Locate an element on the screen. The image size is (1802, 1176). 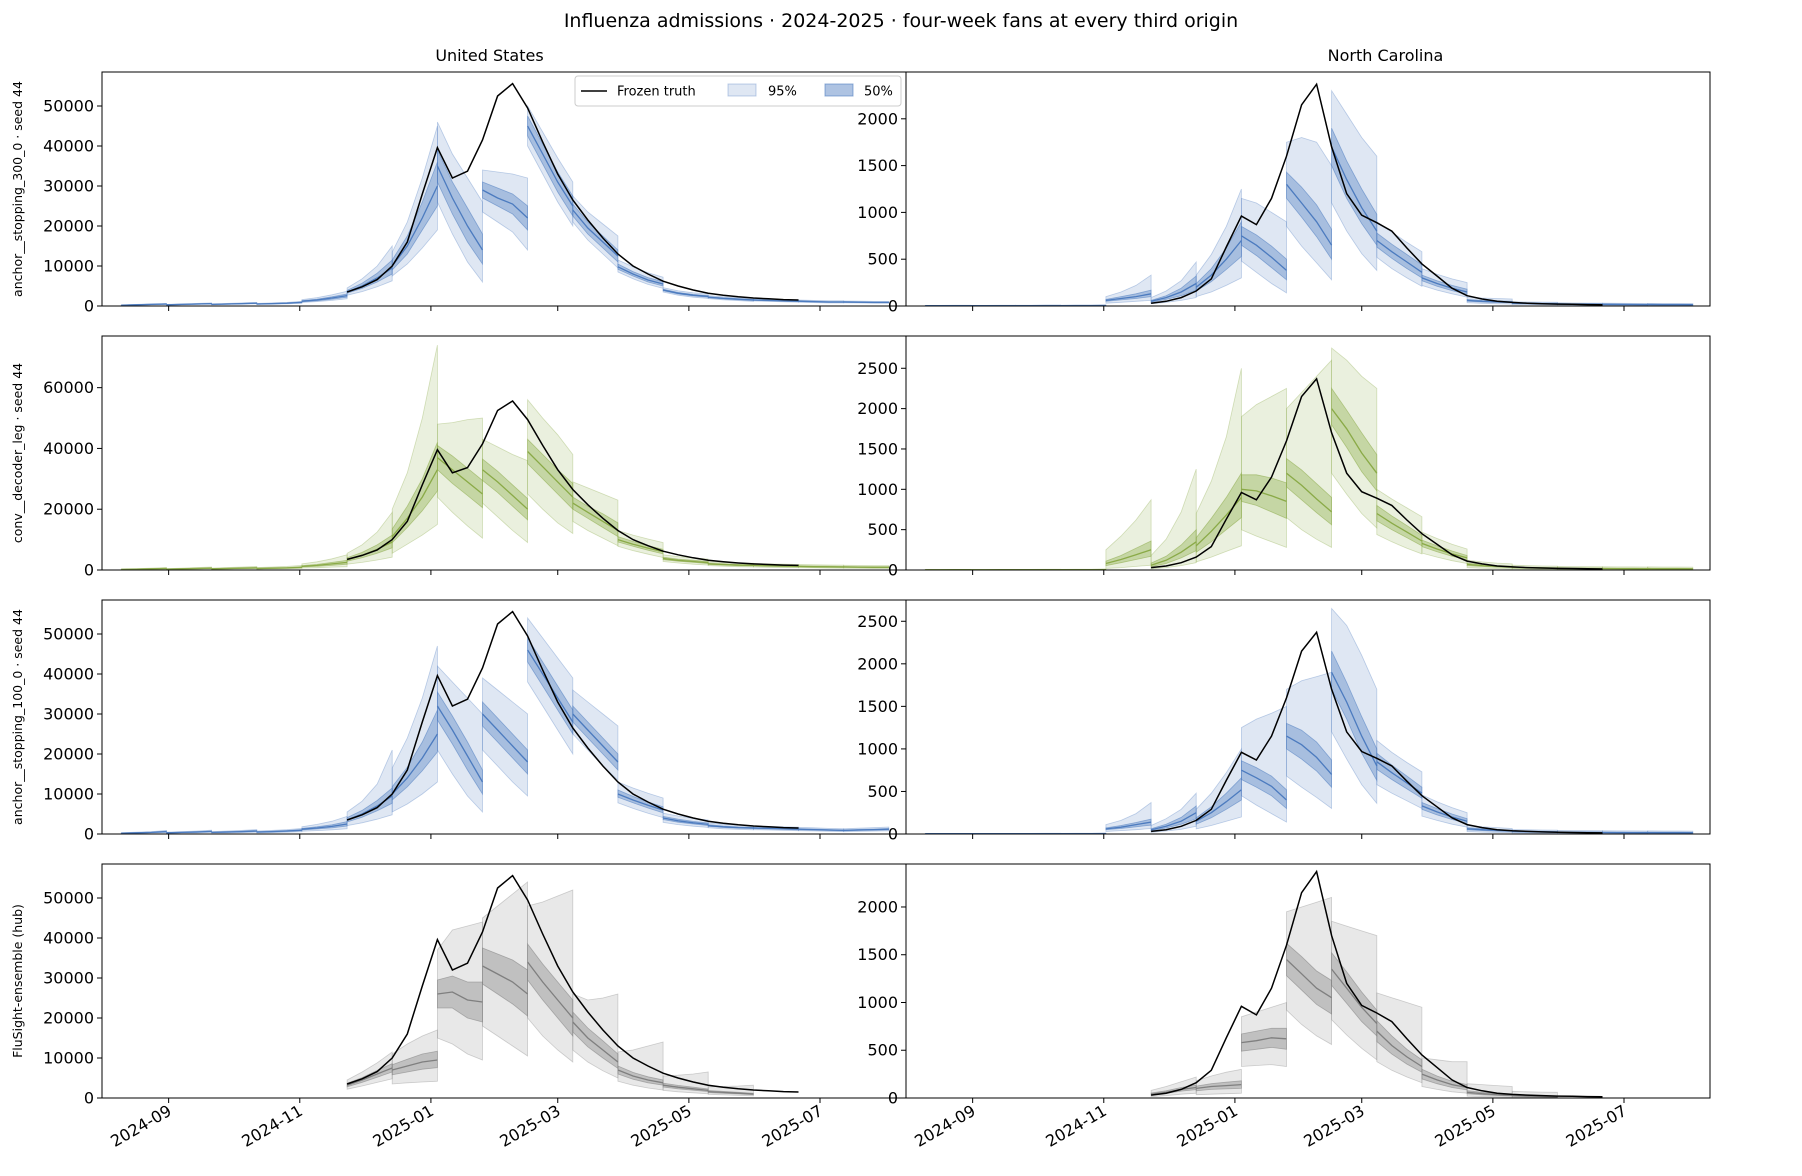
row-ylabel: anchor__stopping_100_0 · seed 44 is located at coordinates (17, 717).